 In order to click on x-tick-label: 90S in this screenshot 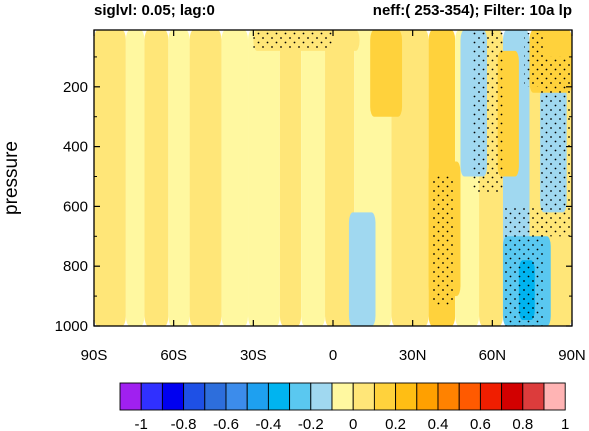, I will do `click(94, 355)`.